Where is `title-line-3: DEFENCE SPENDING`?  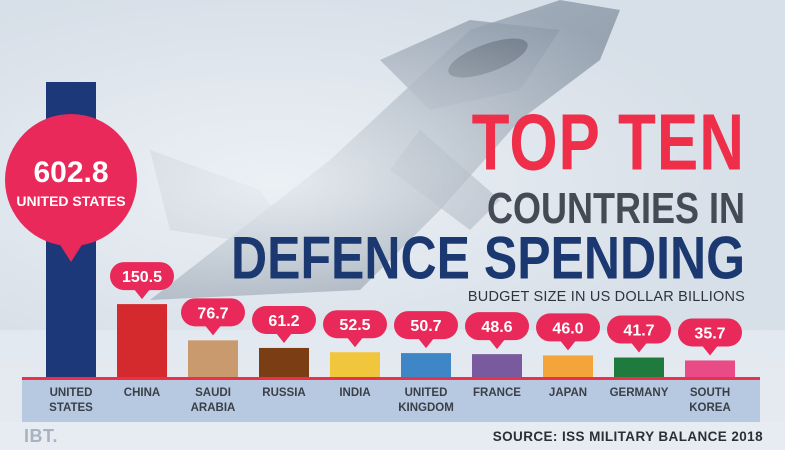
title-line-3: DEFENCE SPENDING is located at coordinates (488, 258).